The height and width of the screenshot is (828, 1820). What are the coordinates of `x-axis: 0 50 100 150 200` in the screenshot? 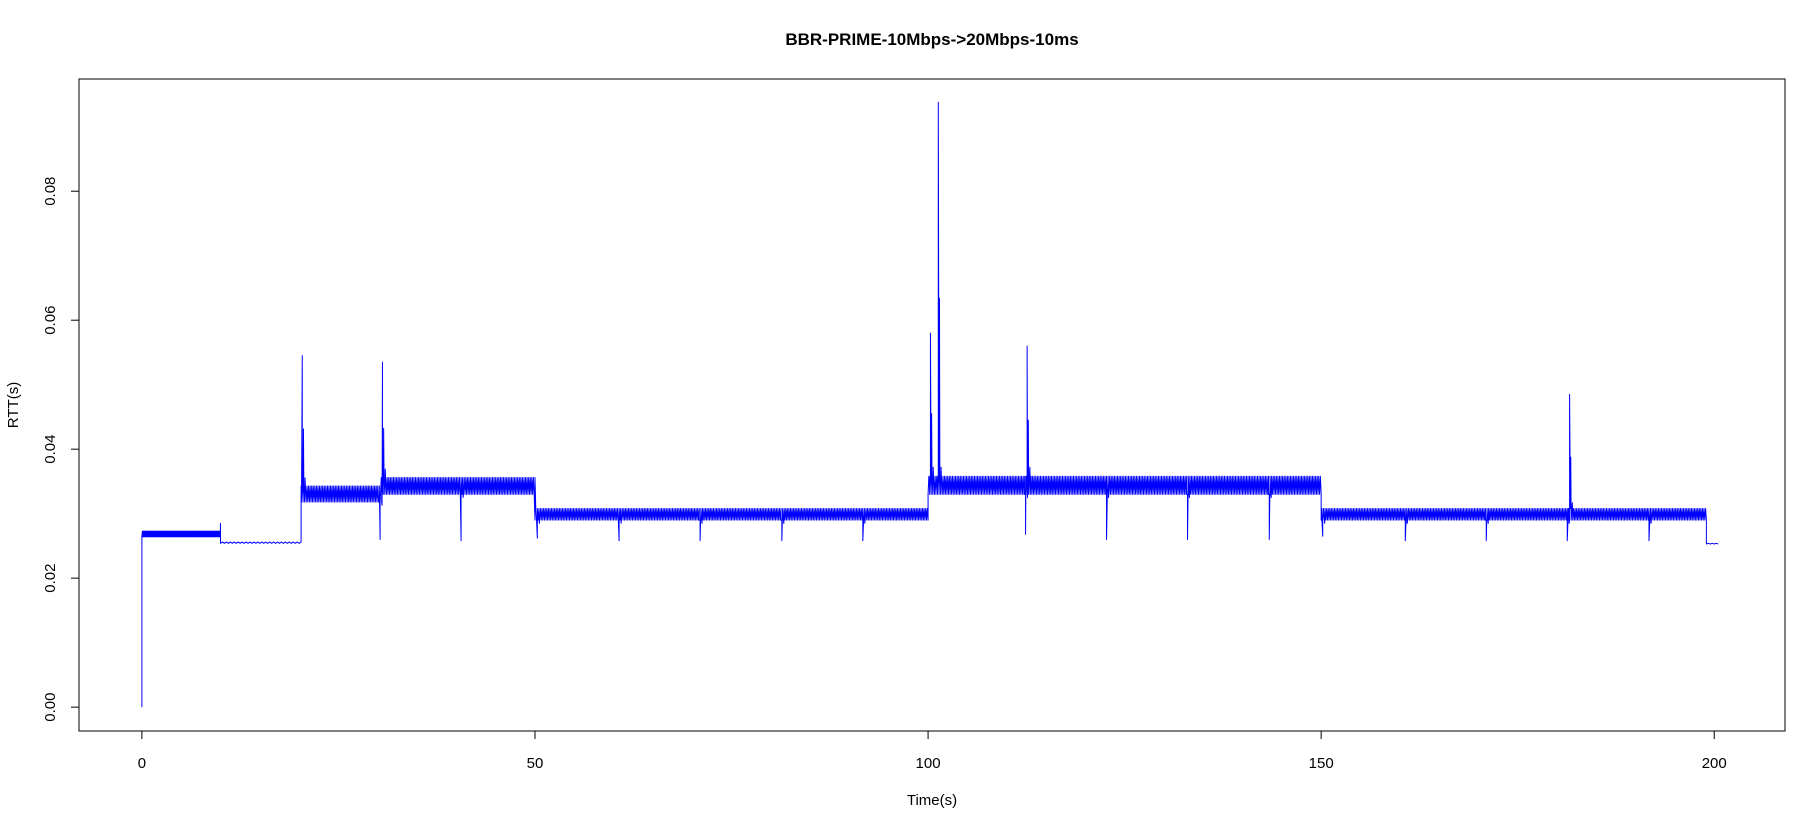 It's located at (932, 751).